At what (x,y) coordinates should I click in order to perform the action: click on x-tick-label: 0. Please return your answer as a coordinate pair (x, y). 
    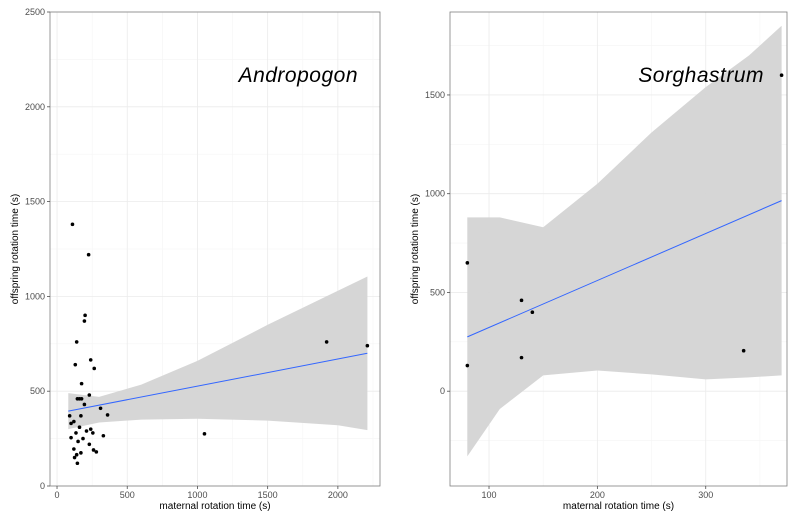
    Looking at the image, I should click on (57, 495).